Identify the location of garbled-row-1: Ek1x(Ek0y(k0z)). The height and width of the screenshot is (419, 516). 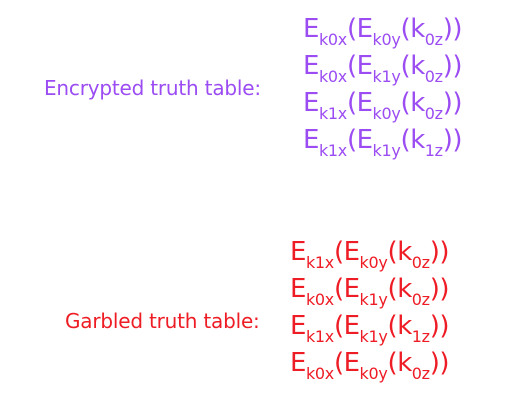
(370, 255).